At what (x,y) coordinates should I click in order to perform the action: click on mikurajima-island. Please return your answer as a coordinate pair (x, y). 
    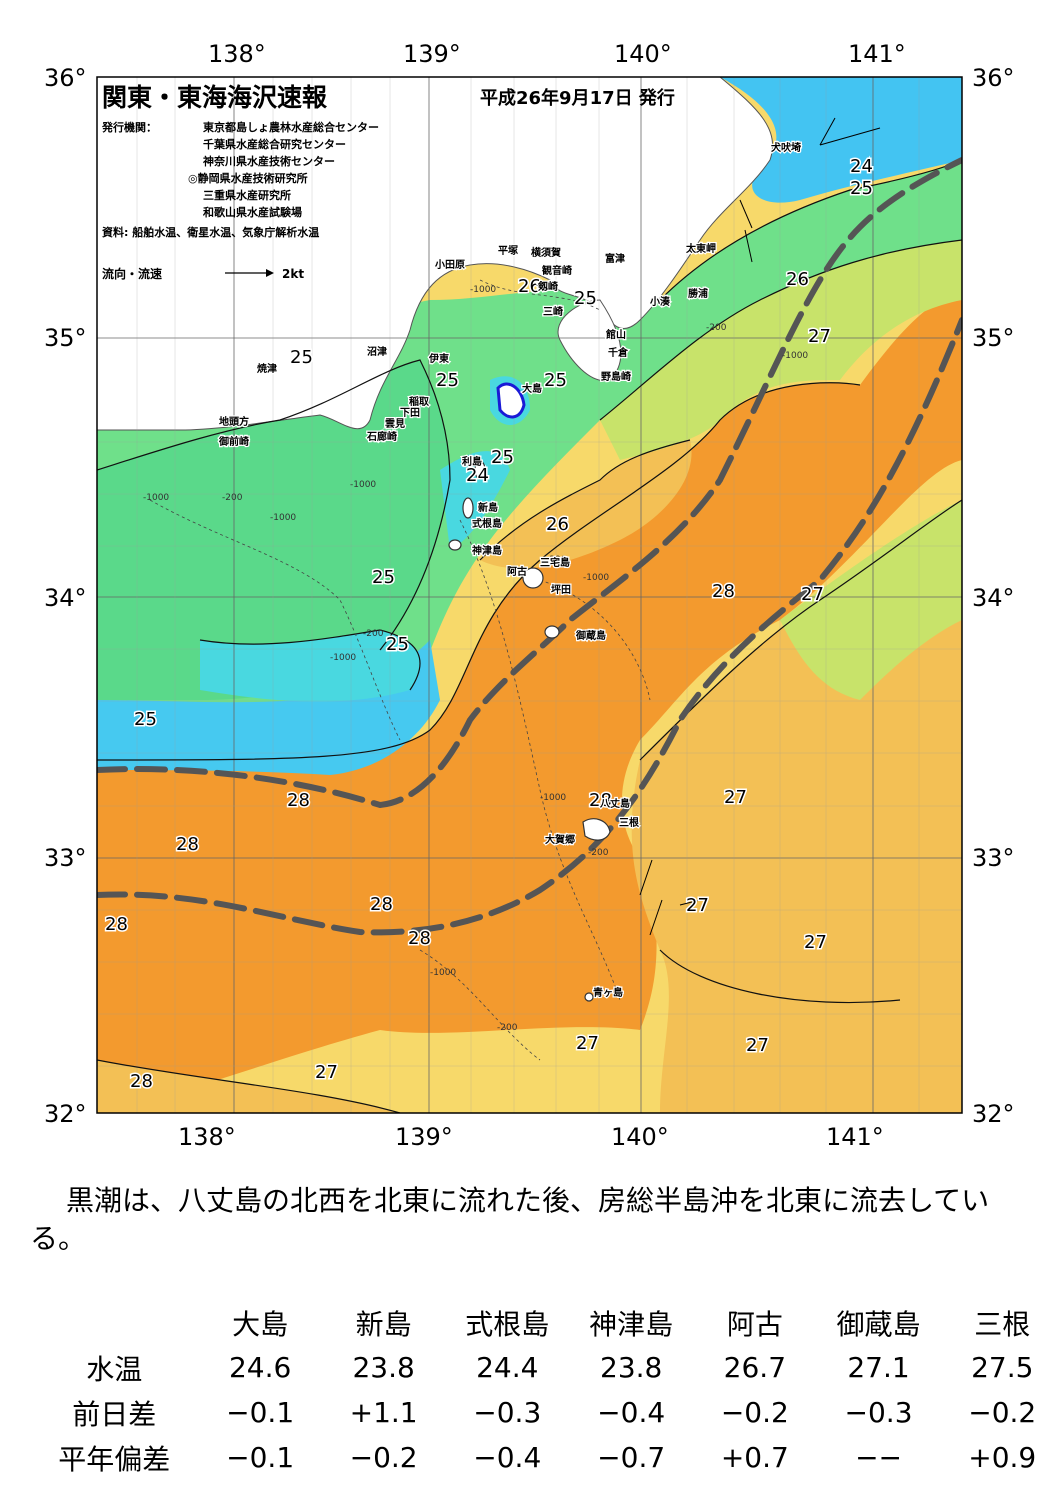
    Looking at the image, I should click on (552, 632).